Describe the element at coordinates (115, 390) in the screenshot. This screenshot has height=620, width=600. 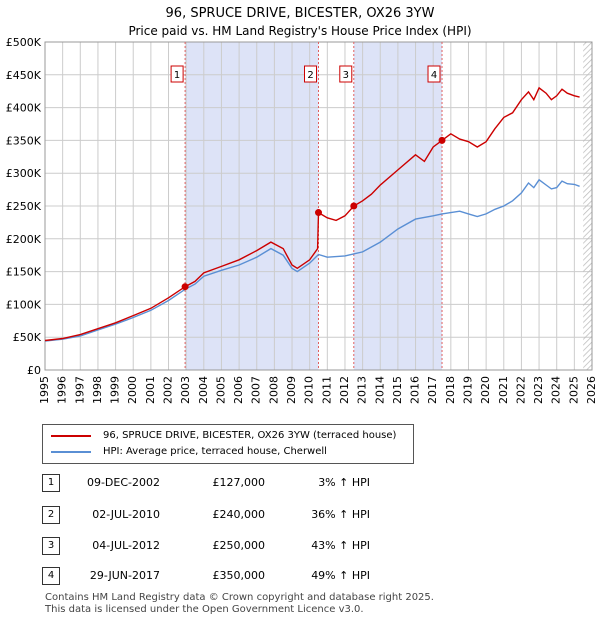
I see `x-tick-label: 1999` at that location.